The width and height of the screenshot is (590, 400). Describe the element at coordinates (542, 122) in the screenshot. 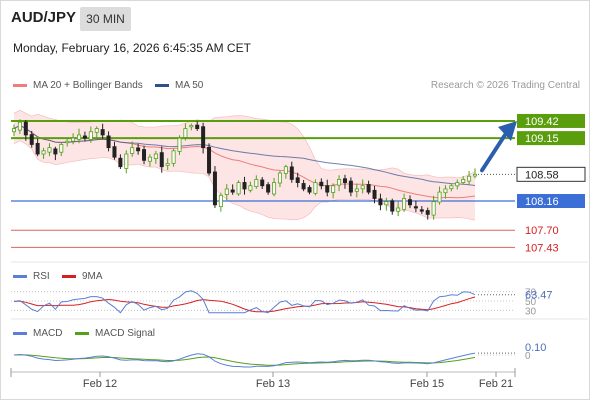

I see `resistance-label-0: 109.42` at that location.